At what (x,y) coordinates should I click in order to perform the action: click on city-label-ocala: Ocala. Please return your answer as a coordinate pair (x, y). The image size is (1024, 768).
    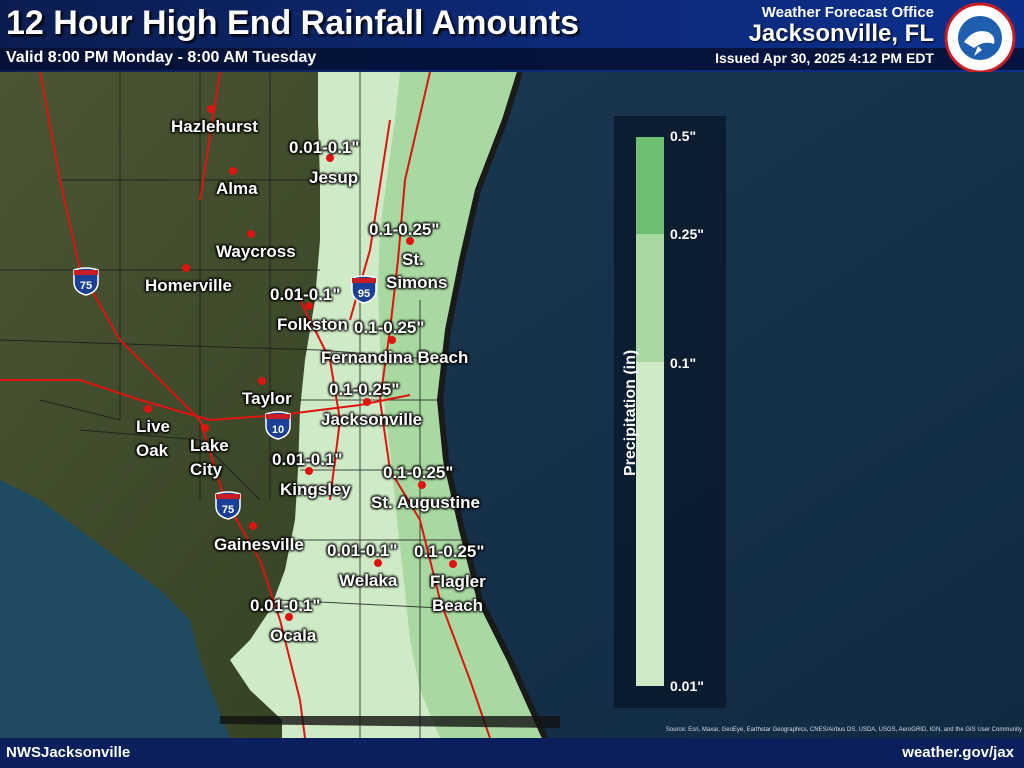
    Looking at the image, I should click on (293, 635).